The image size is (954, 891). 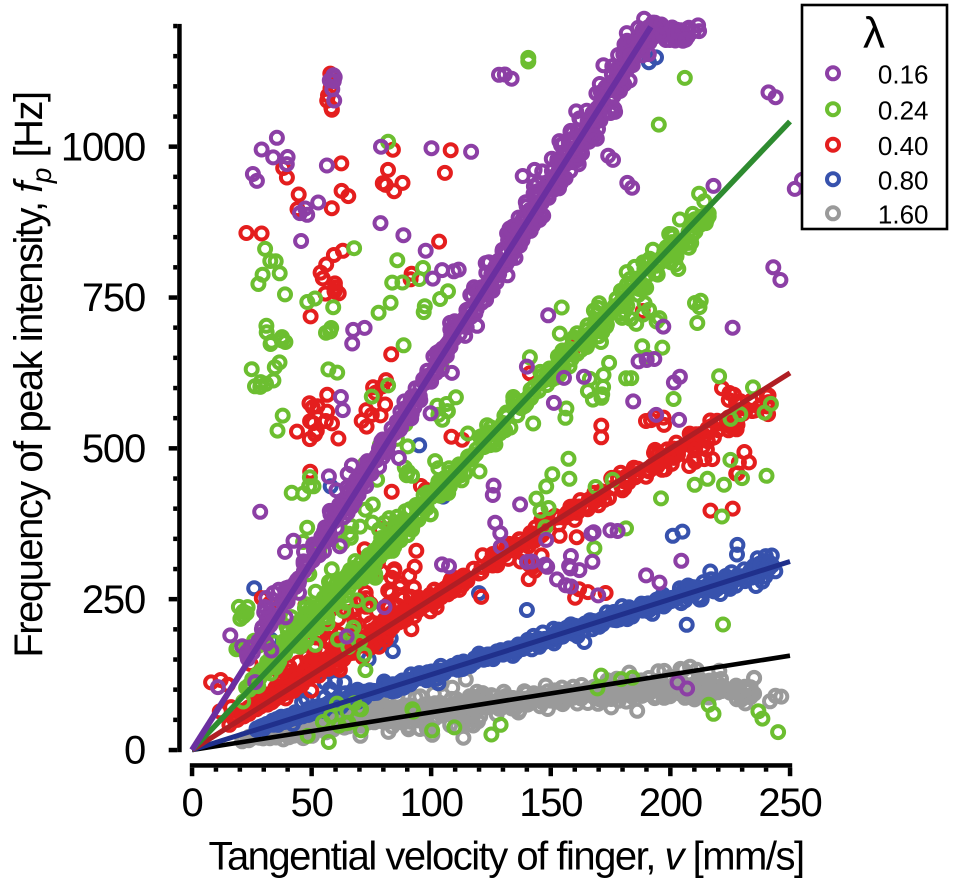 I want to click on svg-text: 1.60, so click(x=903, y=215).